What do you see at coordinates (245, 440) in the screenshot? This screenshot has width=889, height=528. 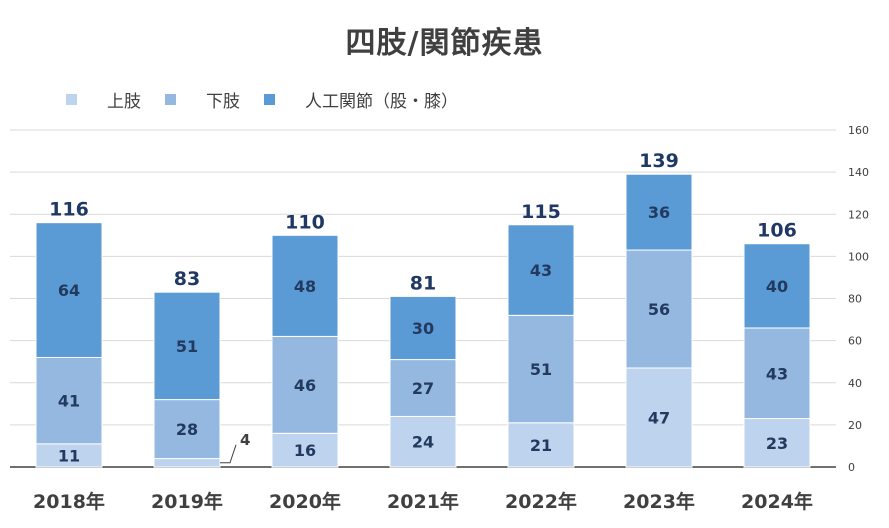 I see `data-label: 4` at bounding box center [245, 440].